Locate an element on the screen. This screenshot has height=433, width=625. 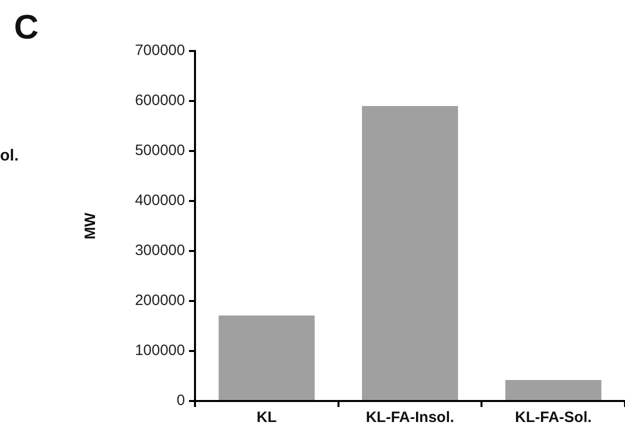
y-tick-label: 600000 is located at coordinates (159, 101).